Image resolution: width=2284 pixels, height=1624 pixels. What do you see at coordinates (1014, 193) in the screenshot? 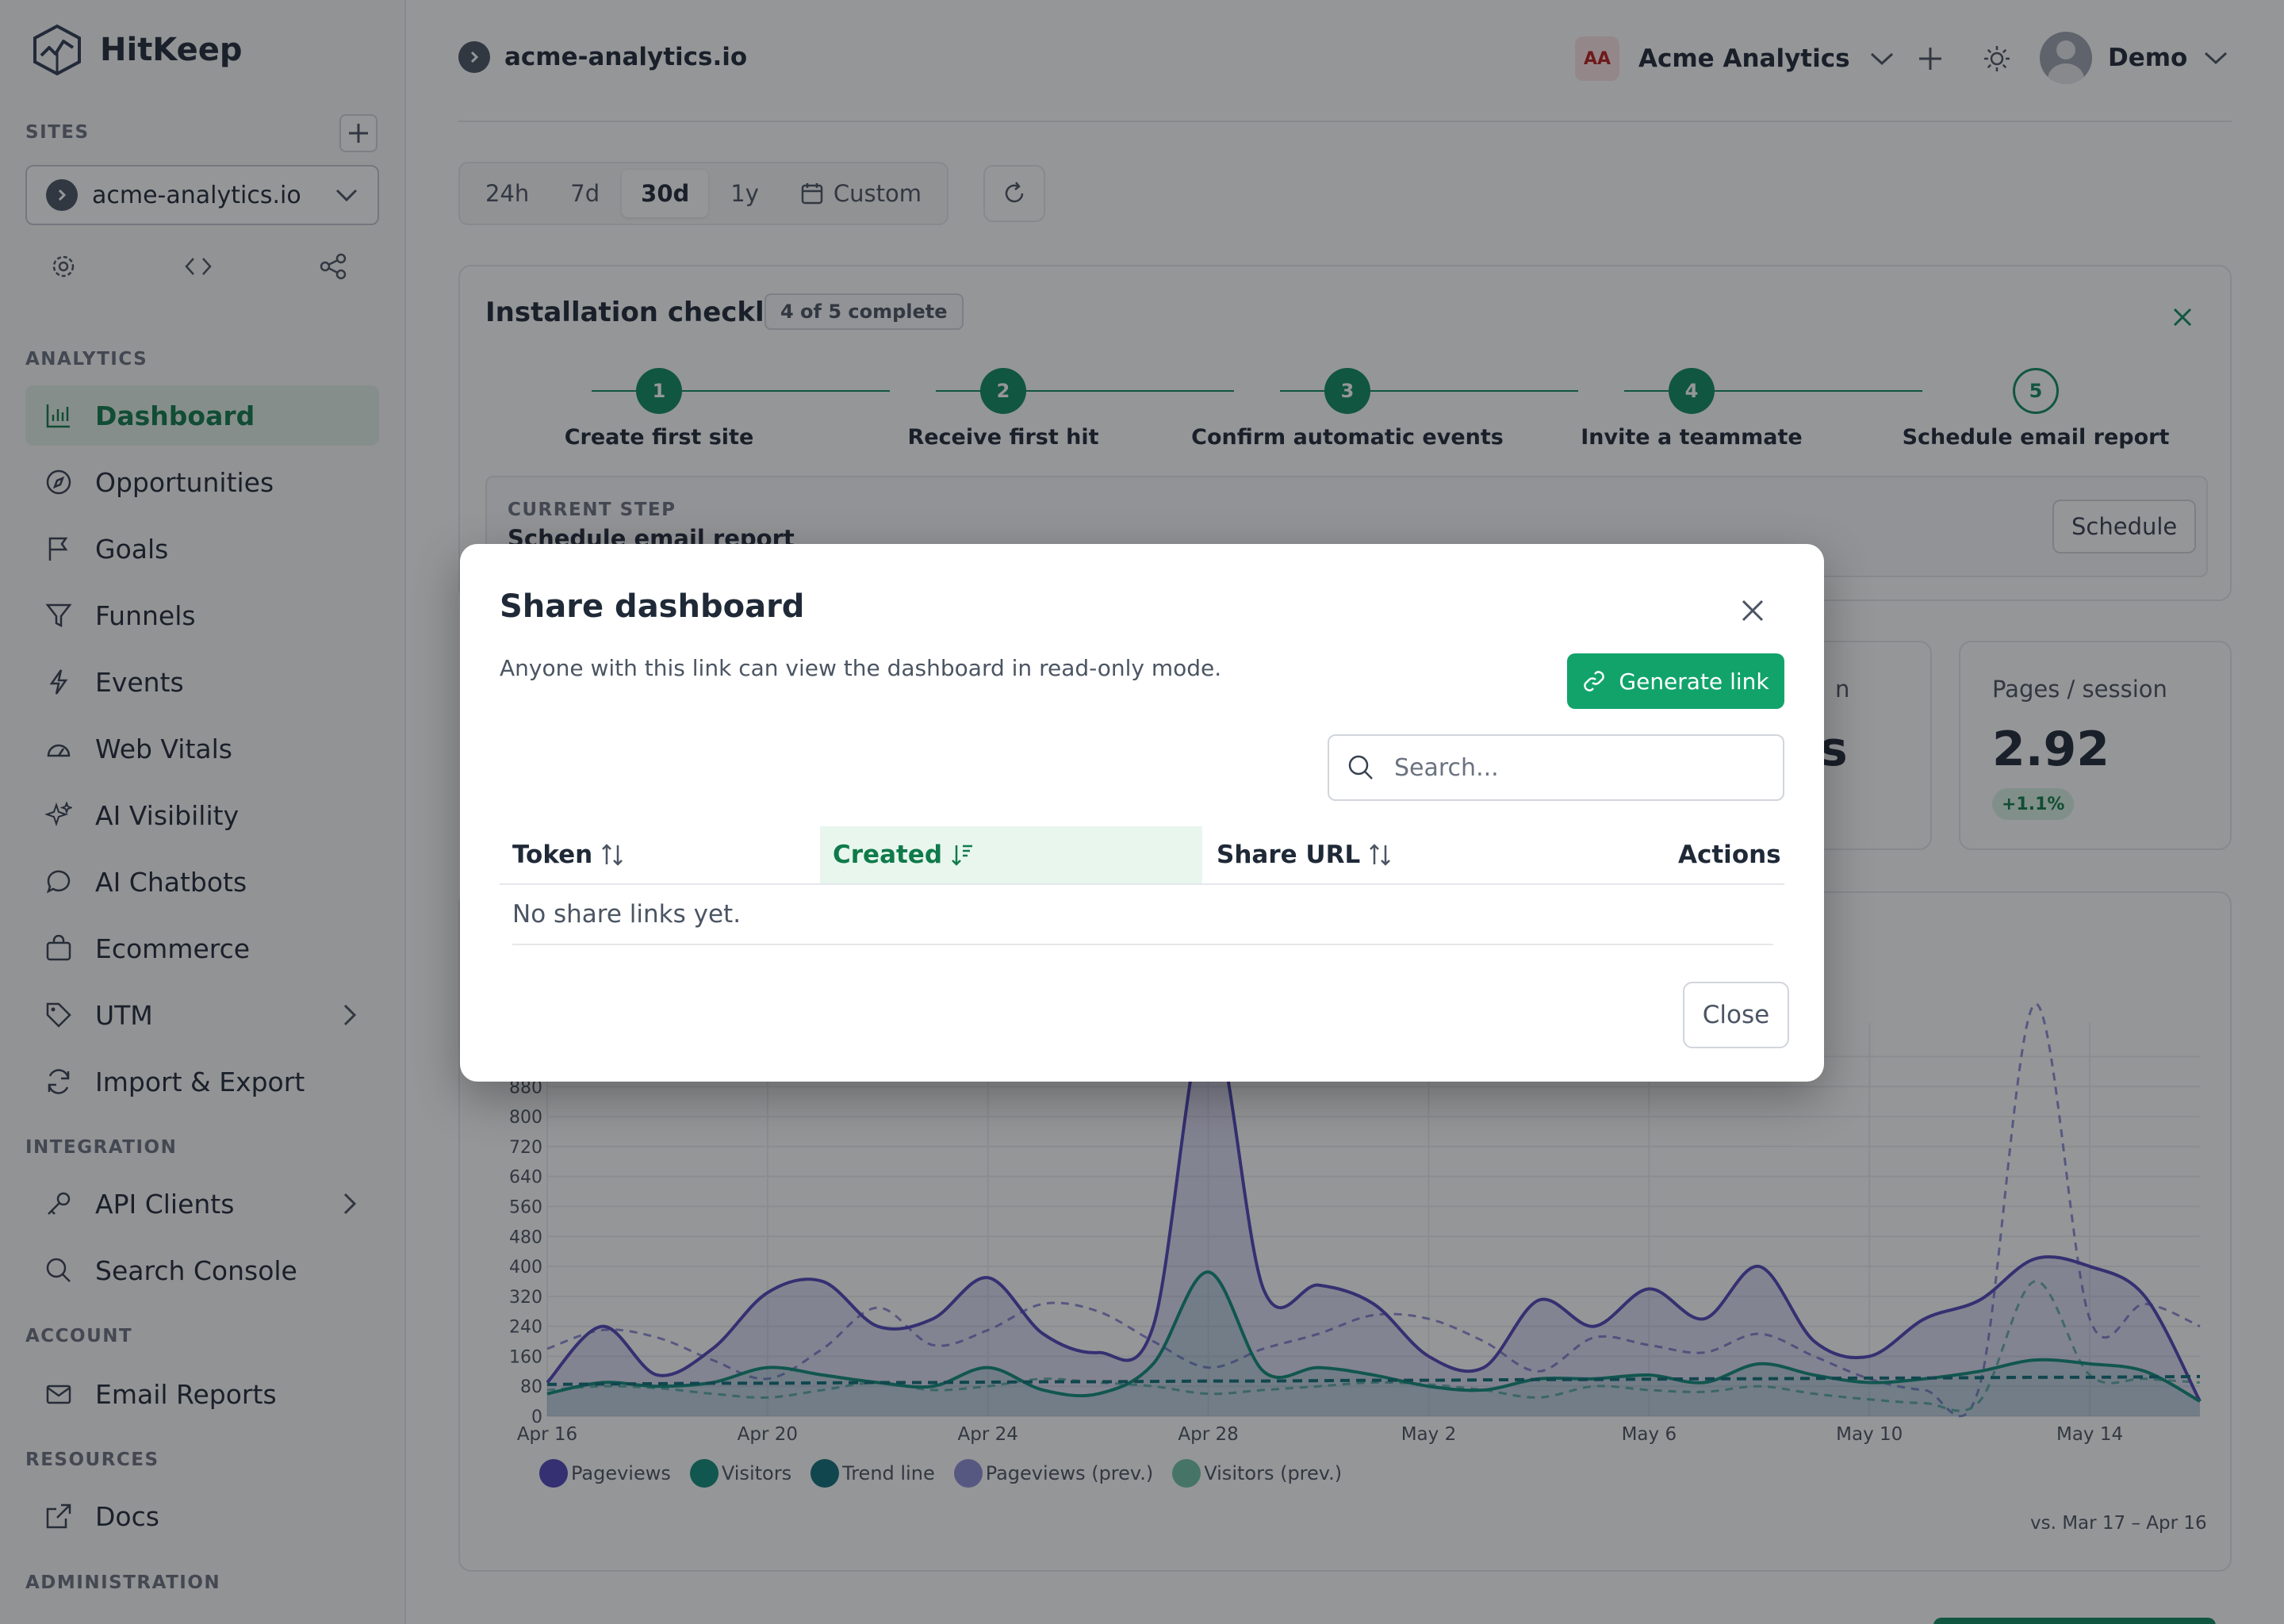
I see `refresh-button` at bounding box center [1014, 193].